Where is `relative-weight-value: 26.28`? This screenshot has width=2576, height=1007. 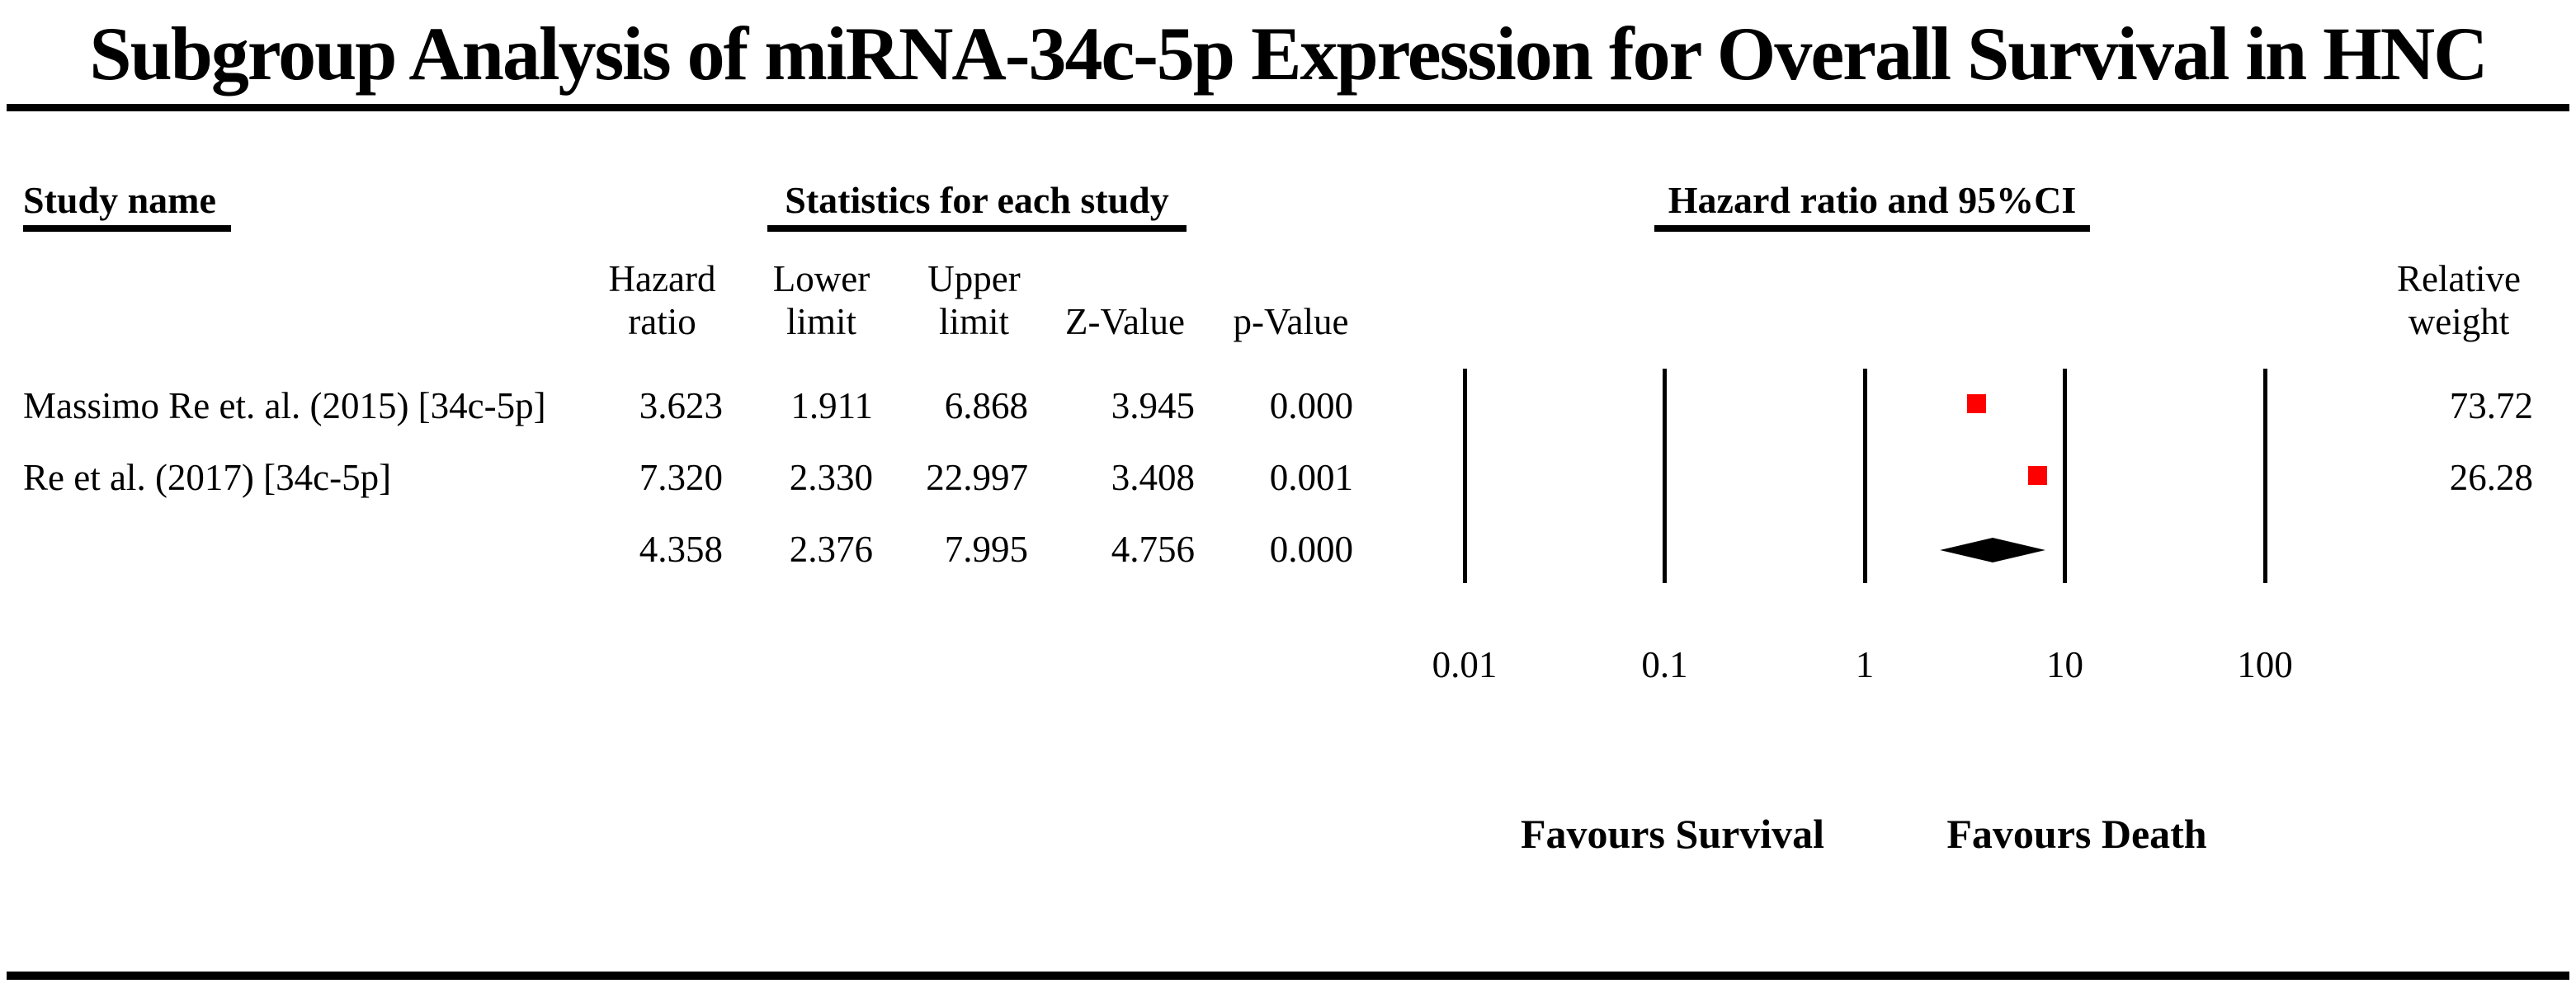 relative-weight-value: 26.28 is located at coordinates (2491, 477).